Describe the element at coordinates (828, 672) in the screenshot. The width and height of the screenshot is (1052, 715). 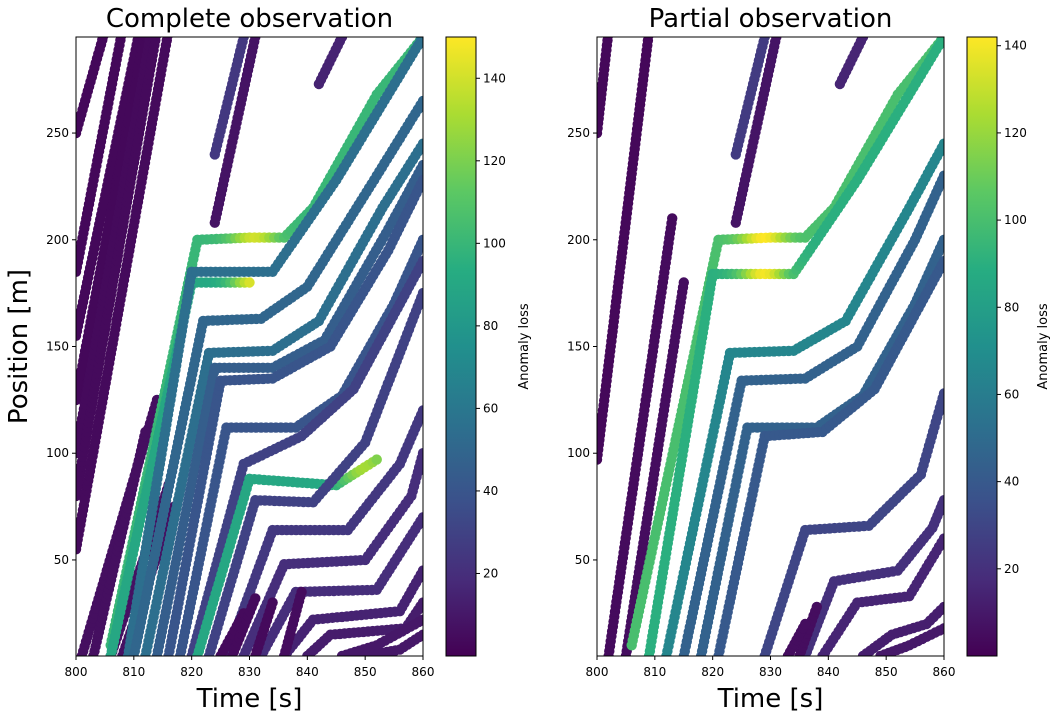
I see `right-x-tick-label: 840` at that location.